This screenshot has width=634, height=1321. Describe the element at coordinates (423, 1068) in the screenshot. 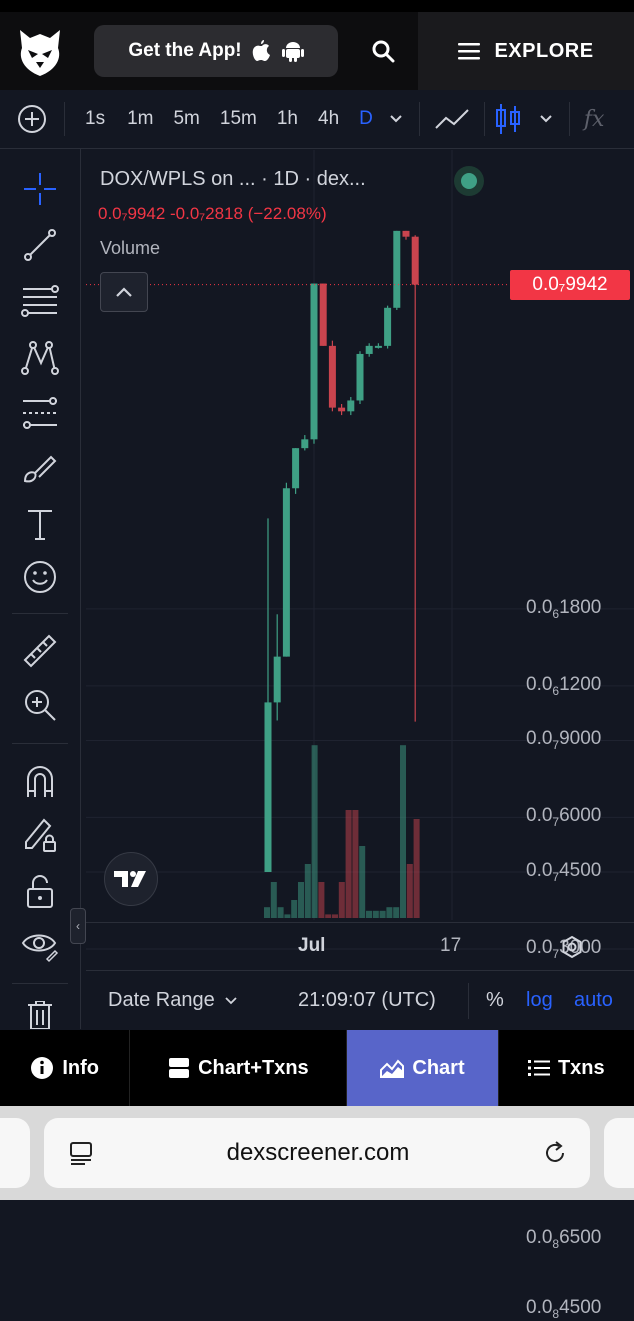

I see `tab-chart: Chart` at that location.